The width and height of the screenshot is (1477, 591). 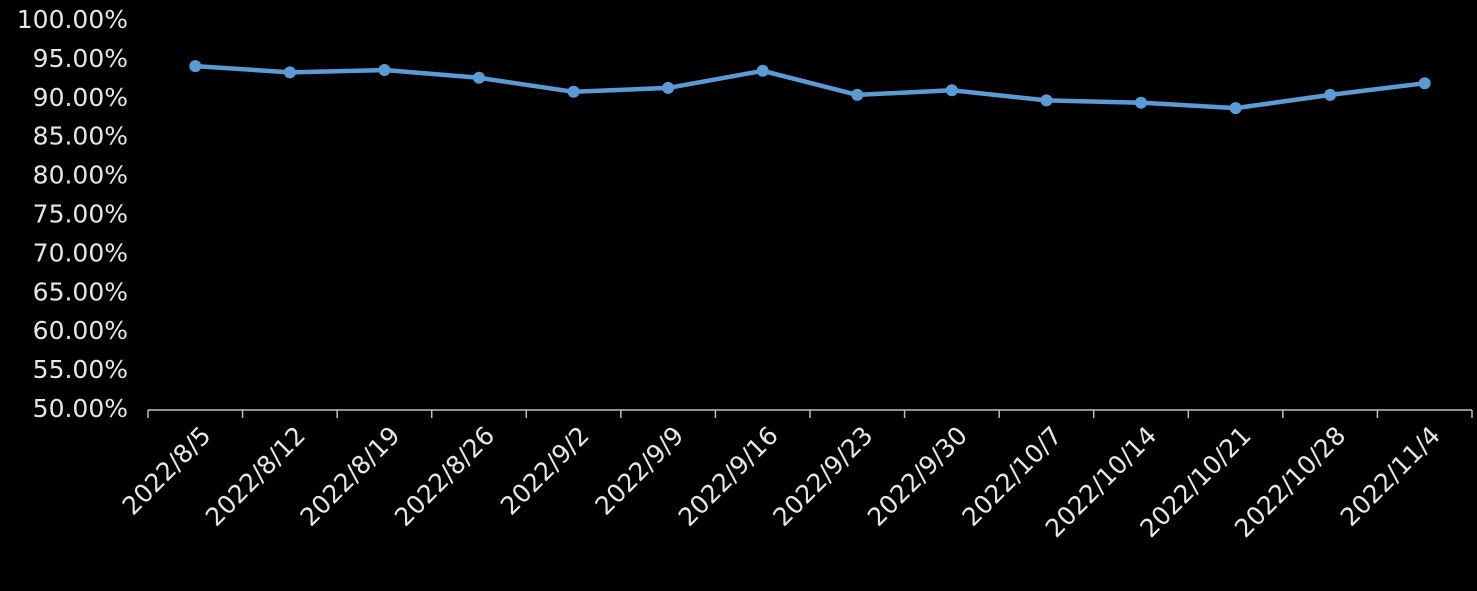 What do you see at coordinates (349, 476) in the screenshot?
I see `x-tick-label: 2022/8/19` at bounding box center [349, 476].